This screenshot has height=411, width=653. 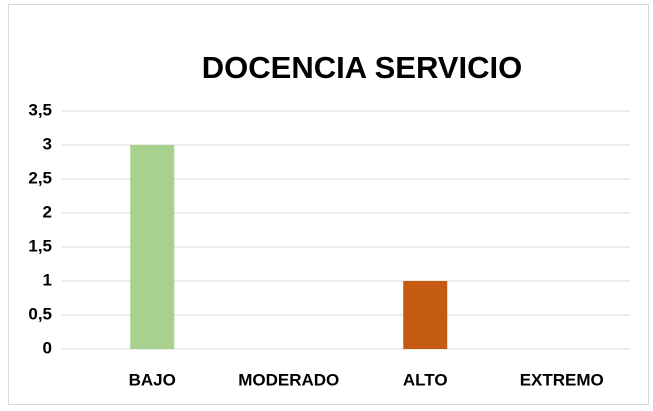 What do you see at coordinates (562, 379) in the screenshot?
I see `x-tick-label: EXTREMO` at bounding box center [562, 379].